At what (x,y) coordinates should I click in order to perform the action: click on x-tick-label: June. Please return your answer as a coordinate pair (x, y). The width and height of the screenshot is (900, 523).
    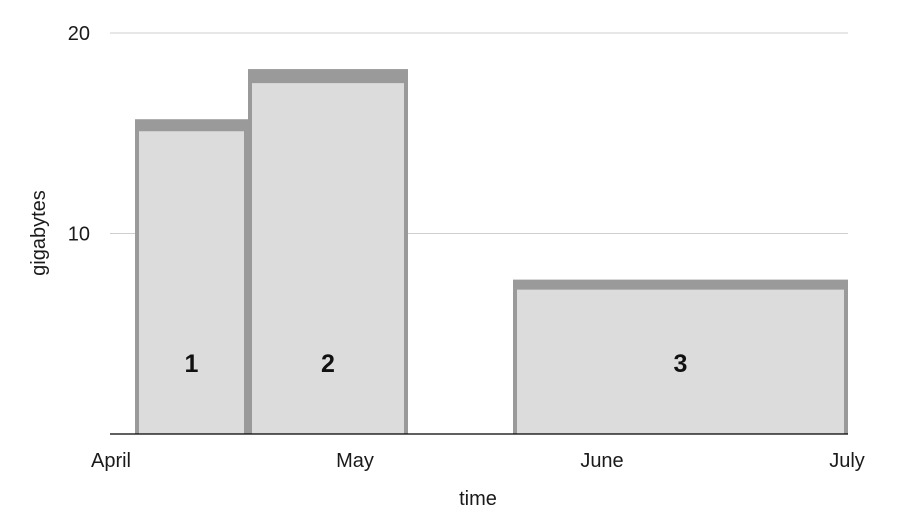
    Looking at the image, I should click on (601, 461).